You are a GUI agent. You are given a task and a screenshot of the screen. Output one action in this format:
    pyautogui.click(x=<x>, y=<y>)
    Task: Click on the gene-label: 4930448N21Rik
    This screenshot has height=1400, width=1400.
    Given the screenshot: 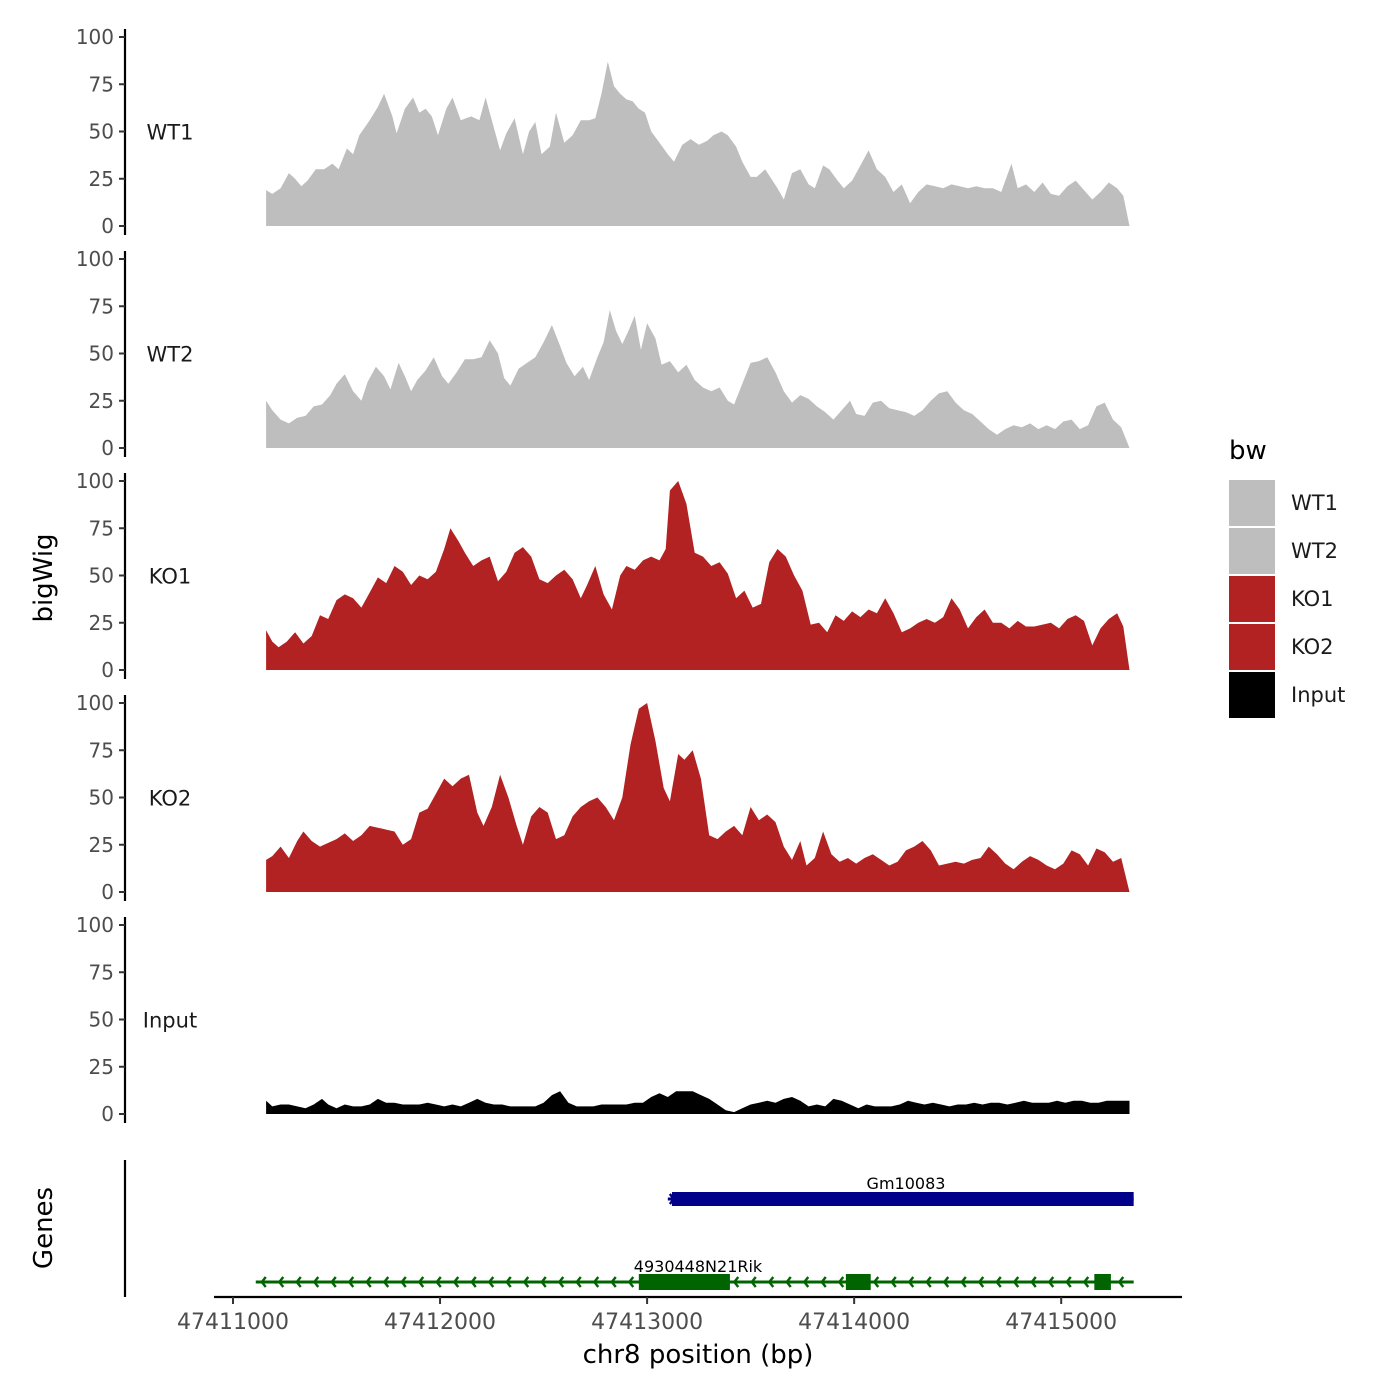 What is the action you would take?
    pyautogui.click(x=698, y=1266)
    